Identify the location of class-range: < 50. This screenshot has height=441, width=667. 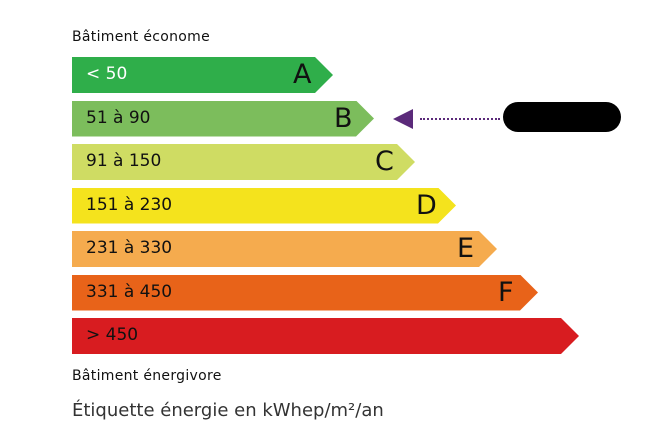
(107, 74).